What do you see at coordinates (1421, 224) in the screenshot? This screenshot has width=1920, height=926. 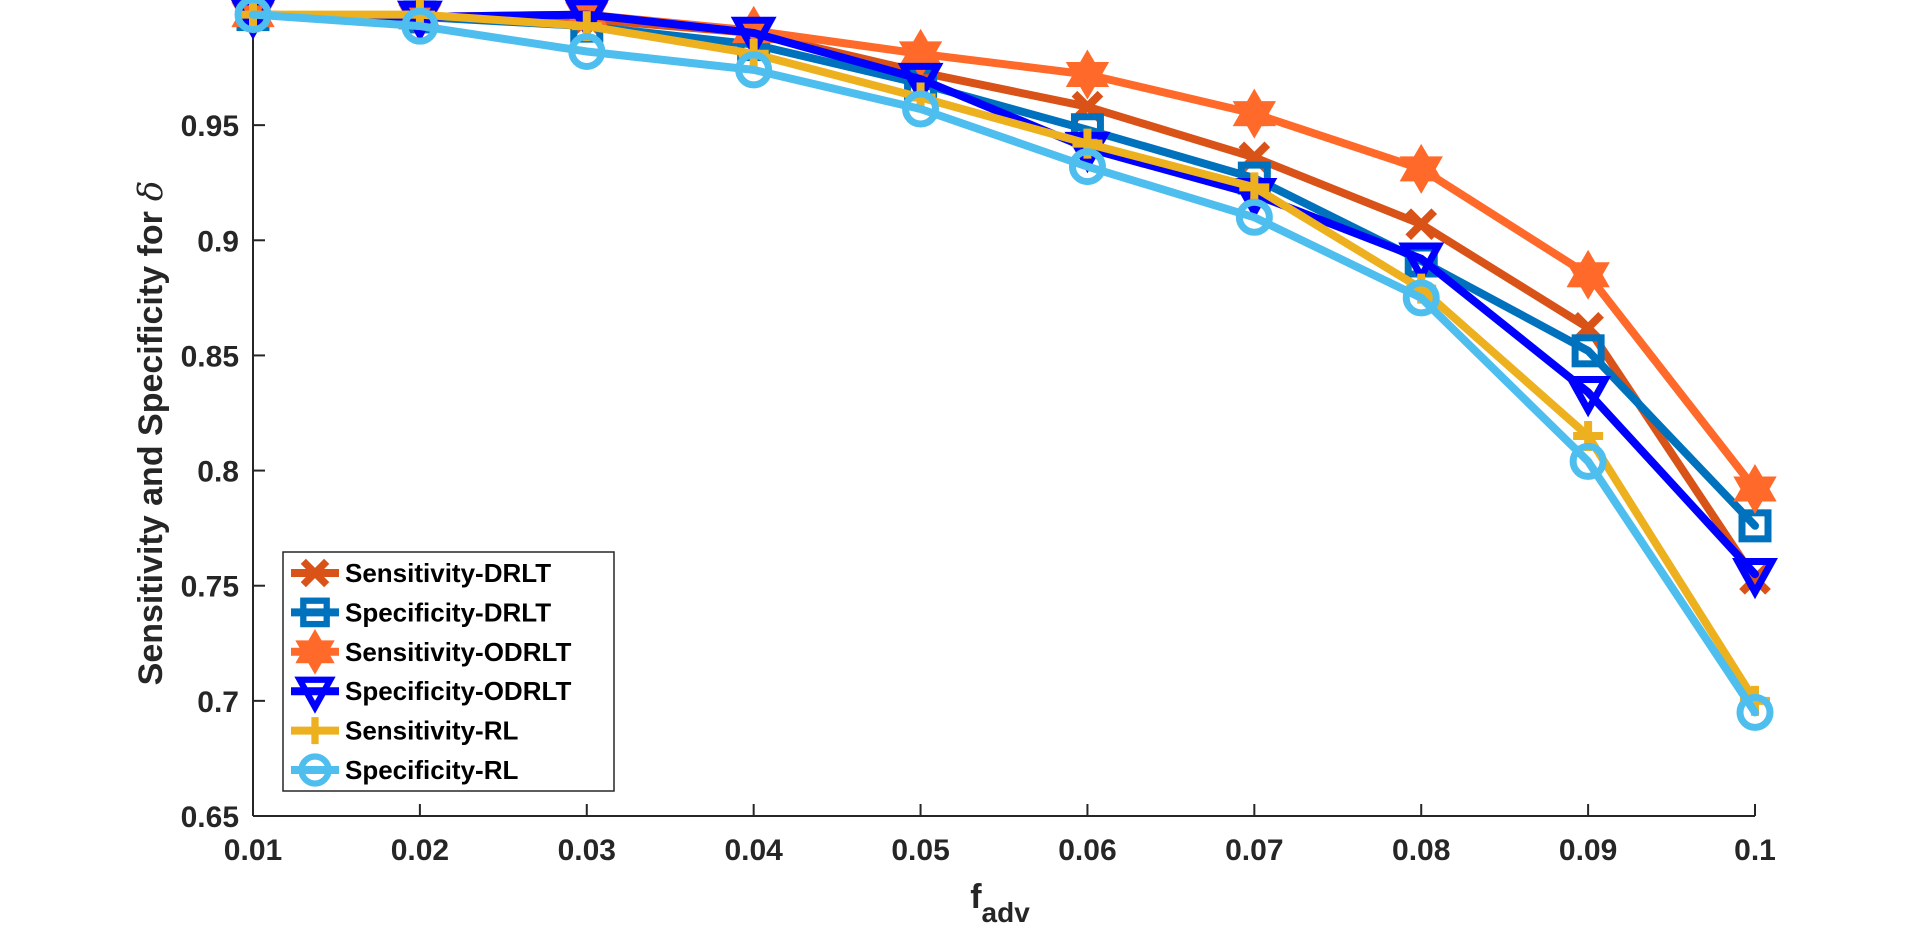 I see `data-point-sensitivity-drlt` at bounding box center [1421, 224].